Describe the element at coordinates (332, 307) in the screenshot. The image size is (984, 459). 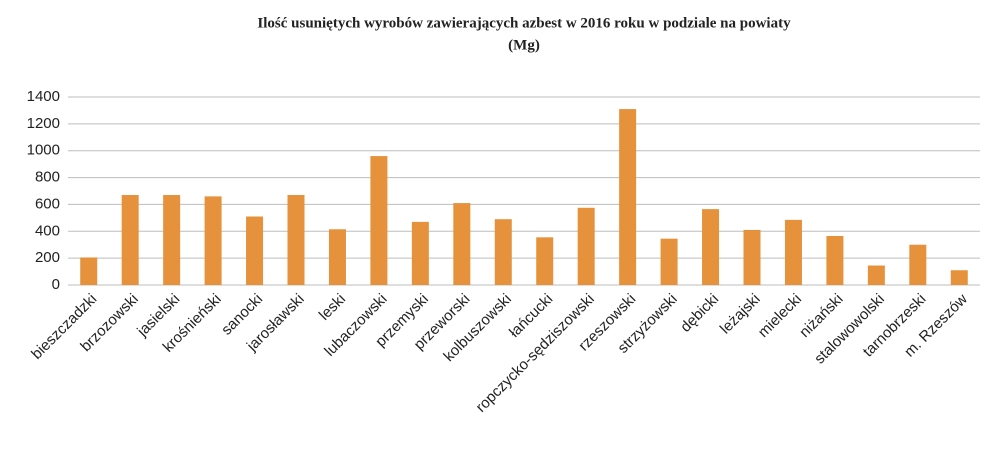
I see `x-tick-label: leski` at that location.